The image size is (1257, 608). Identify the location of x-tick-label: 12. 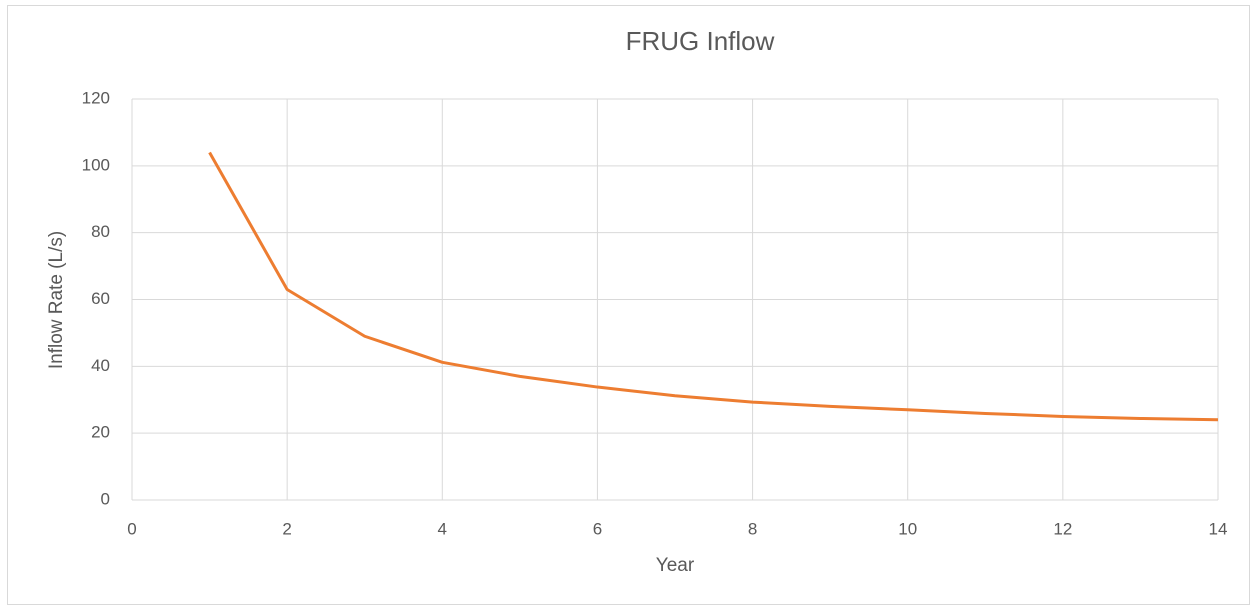
(1062, 528).